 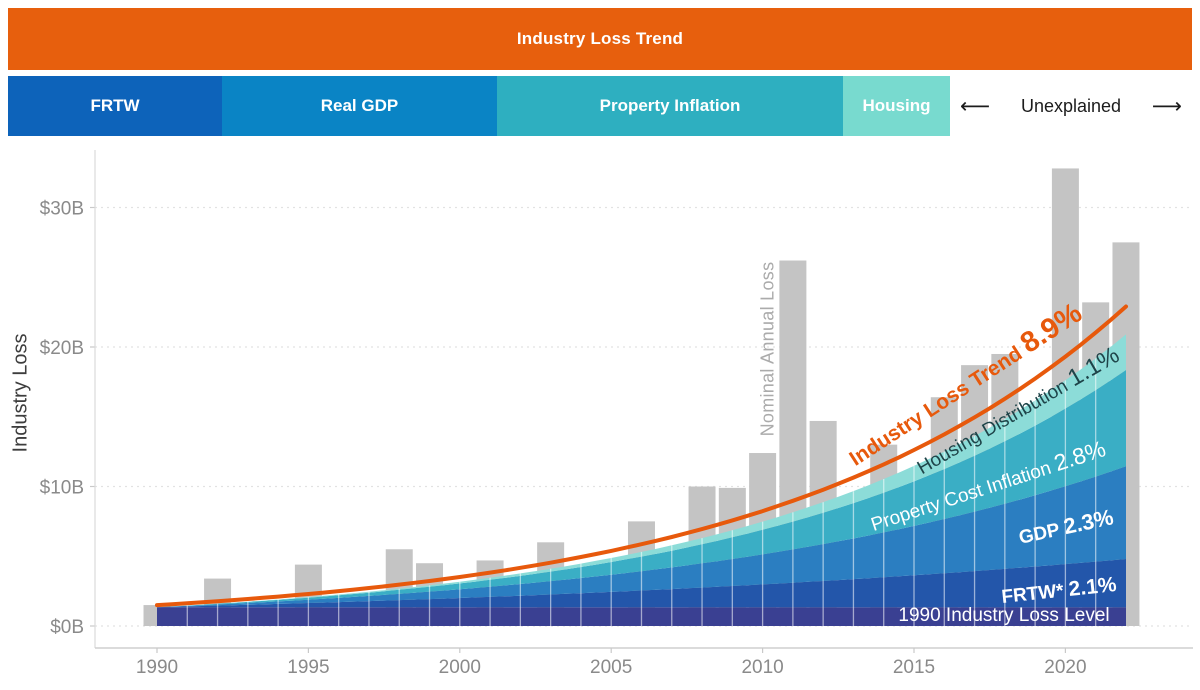 I want to click on unexplained-label: Unexplained, so click(x=1071, y=105).